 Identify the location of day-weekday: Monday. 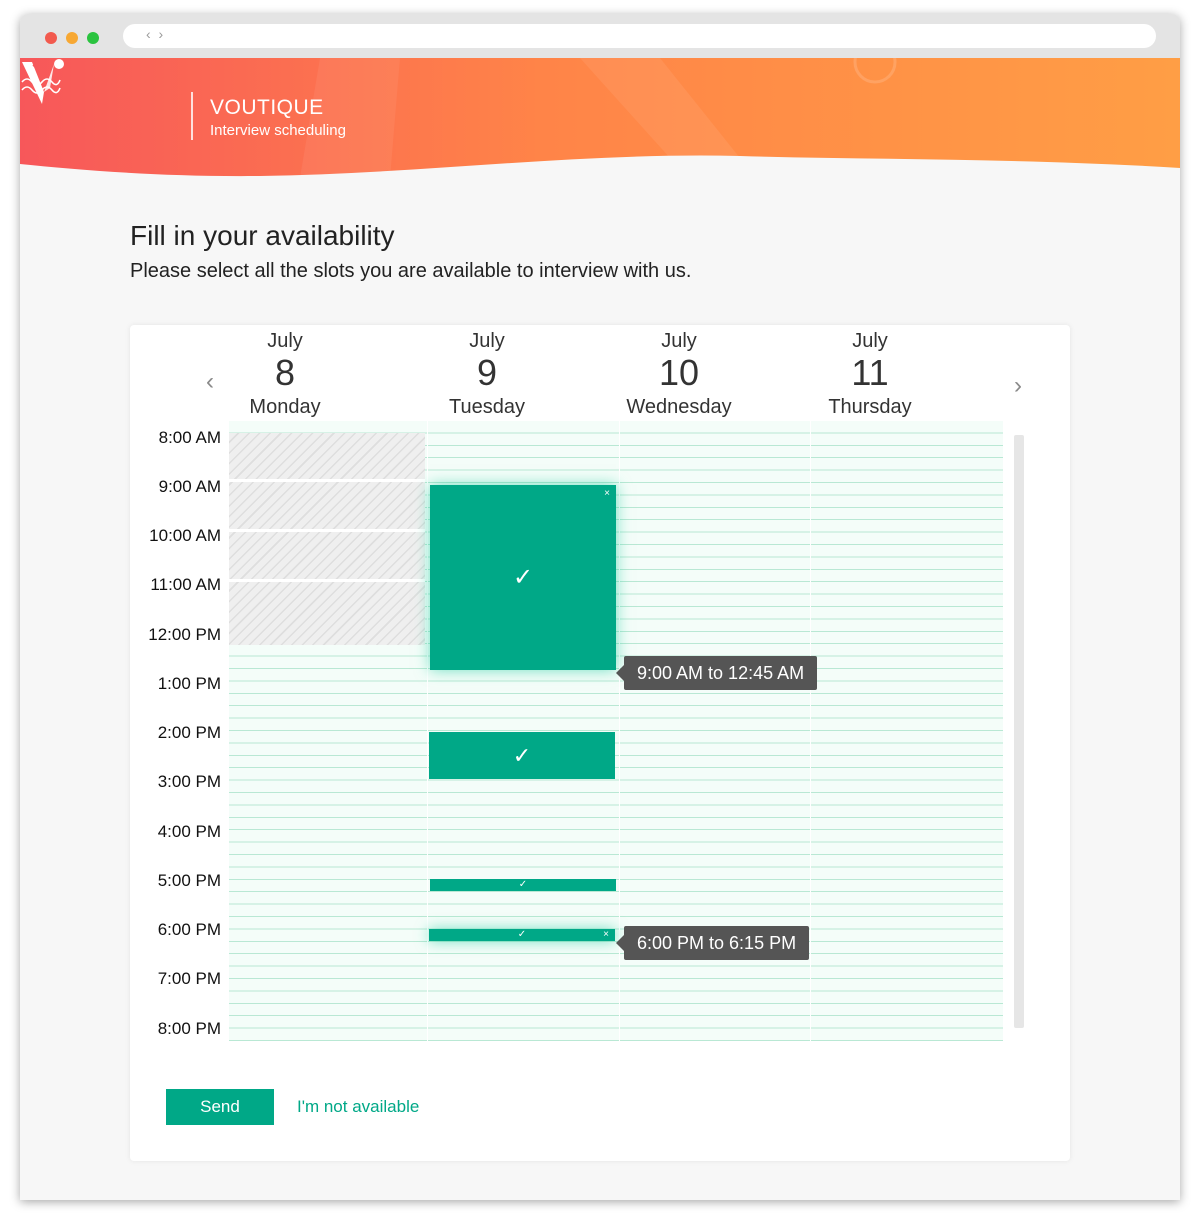
(285, 407).